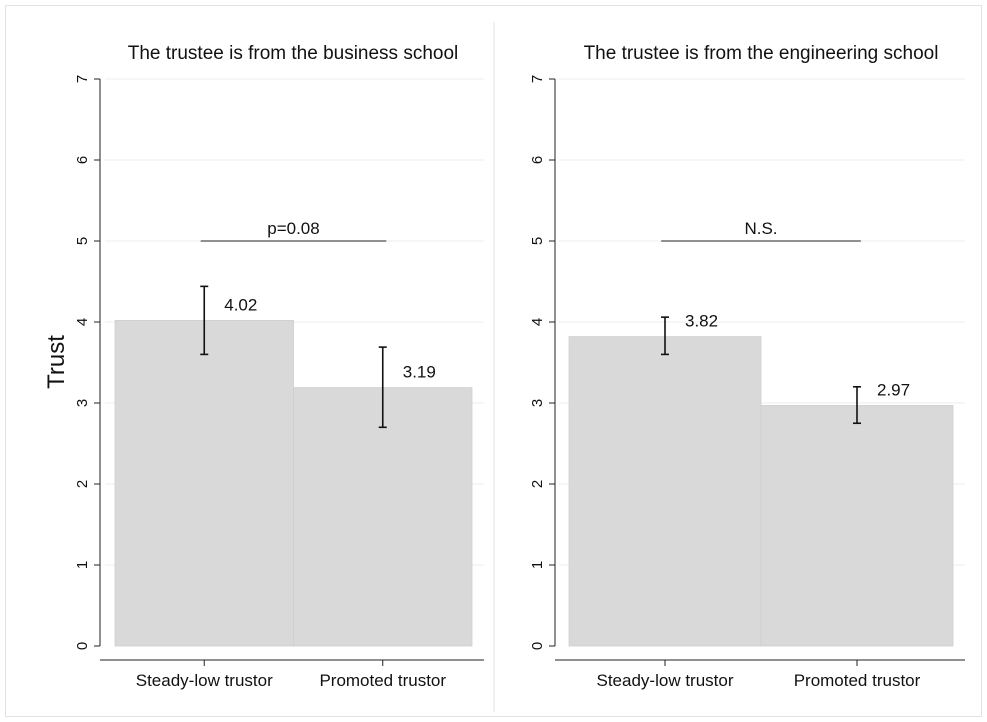  Describe the element at coordinates (293, 53) in the screenshot. I see `chart-title: The trustee is from the business school` at that location.